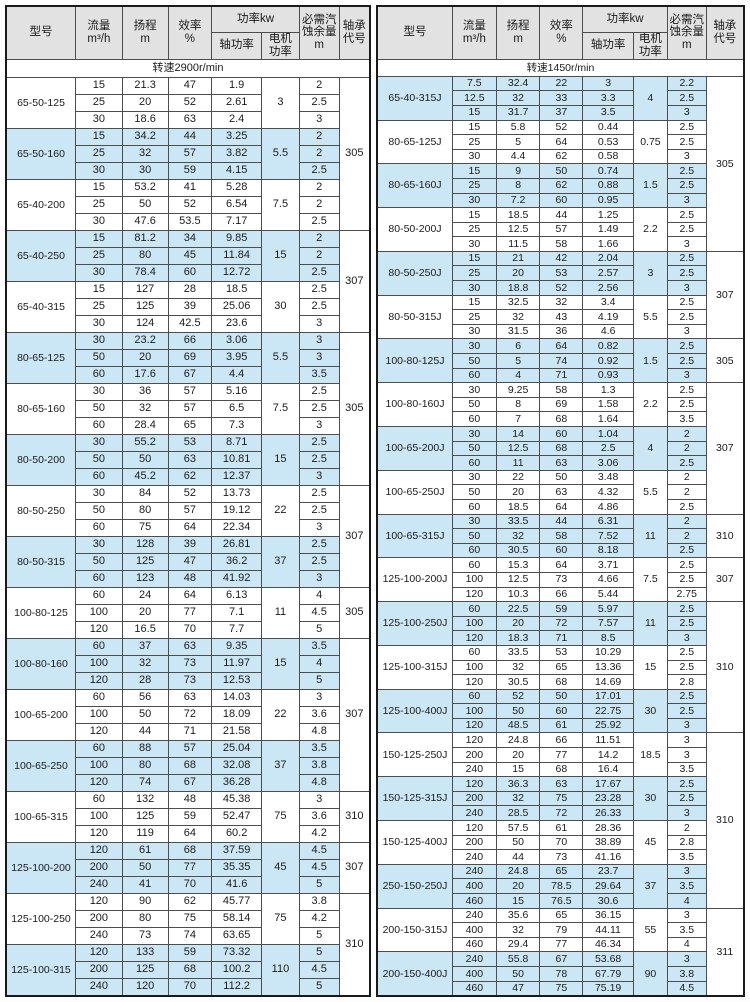 The image size is (750, 1002). Describe the element at coordinates (237, 612) in the screenshot. I see `shaft-power-cell: 7.1` at that location.